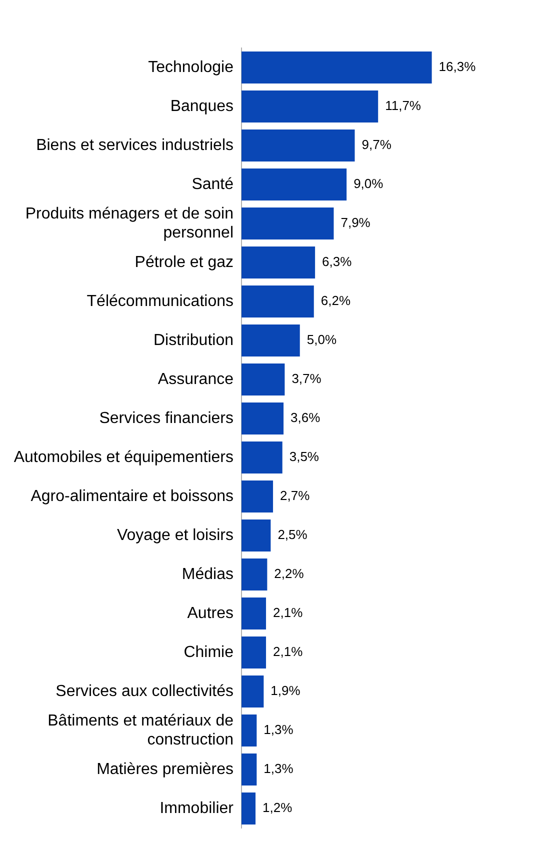 This screenshot has width=543, height=856. I want to click on data-label: 9,7%, so click(377, 144).